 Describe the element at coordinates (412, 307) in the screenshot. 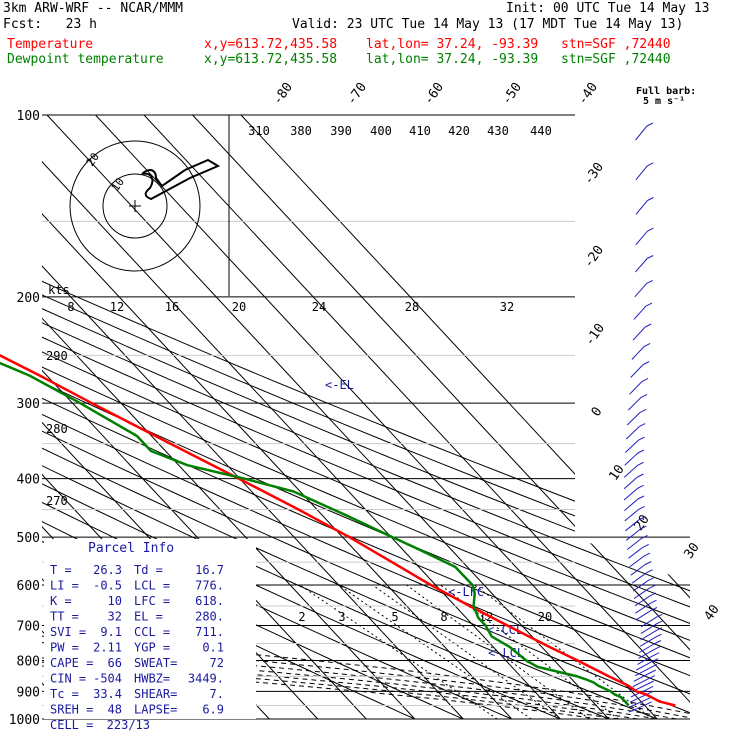

I see `moist-adiabat-label: 28` at that location.